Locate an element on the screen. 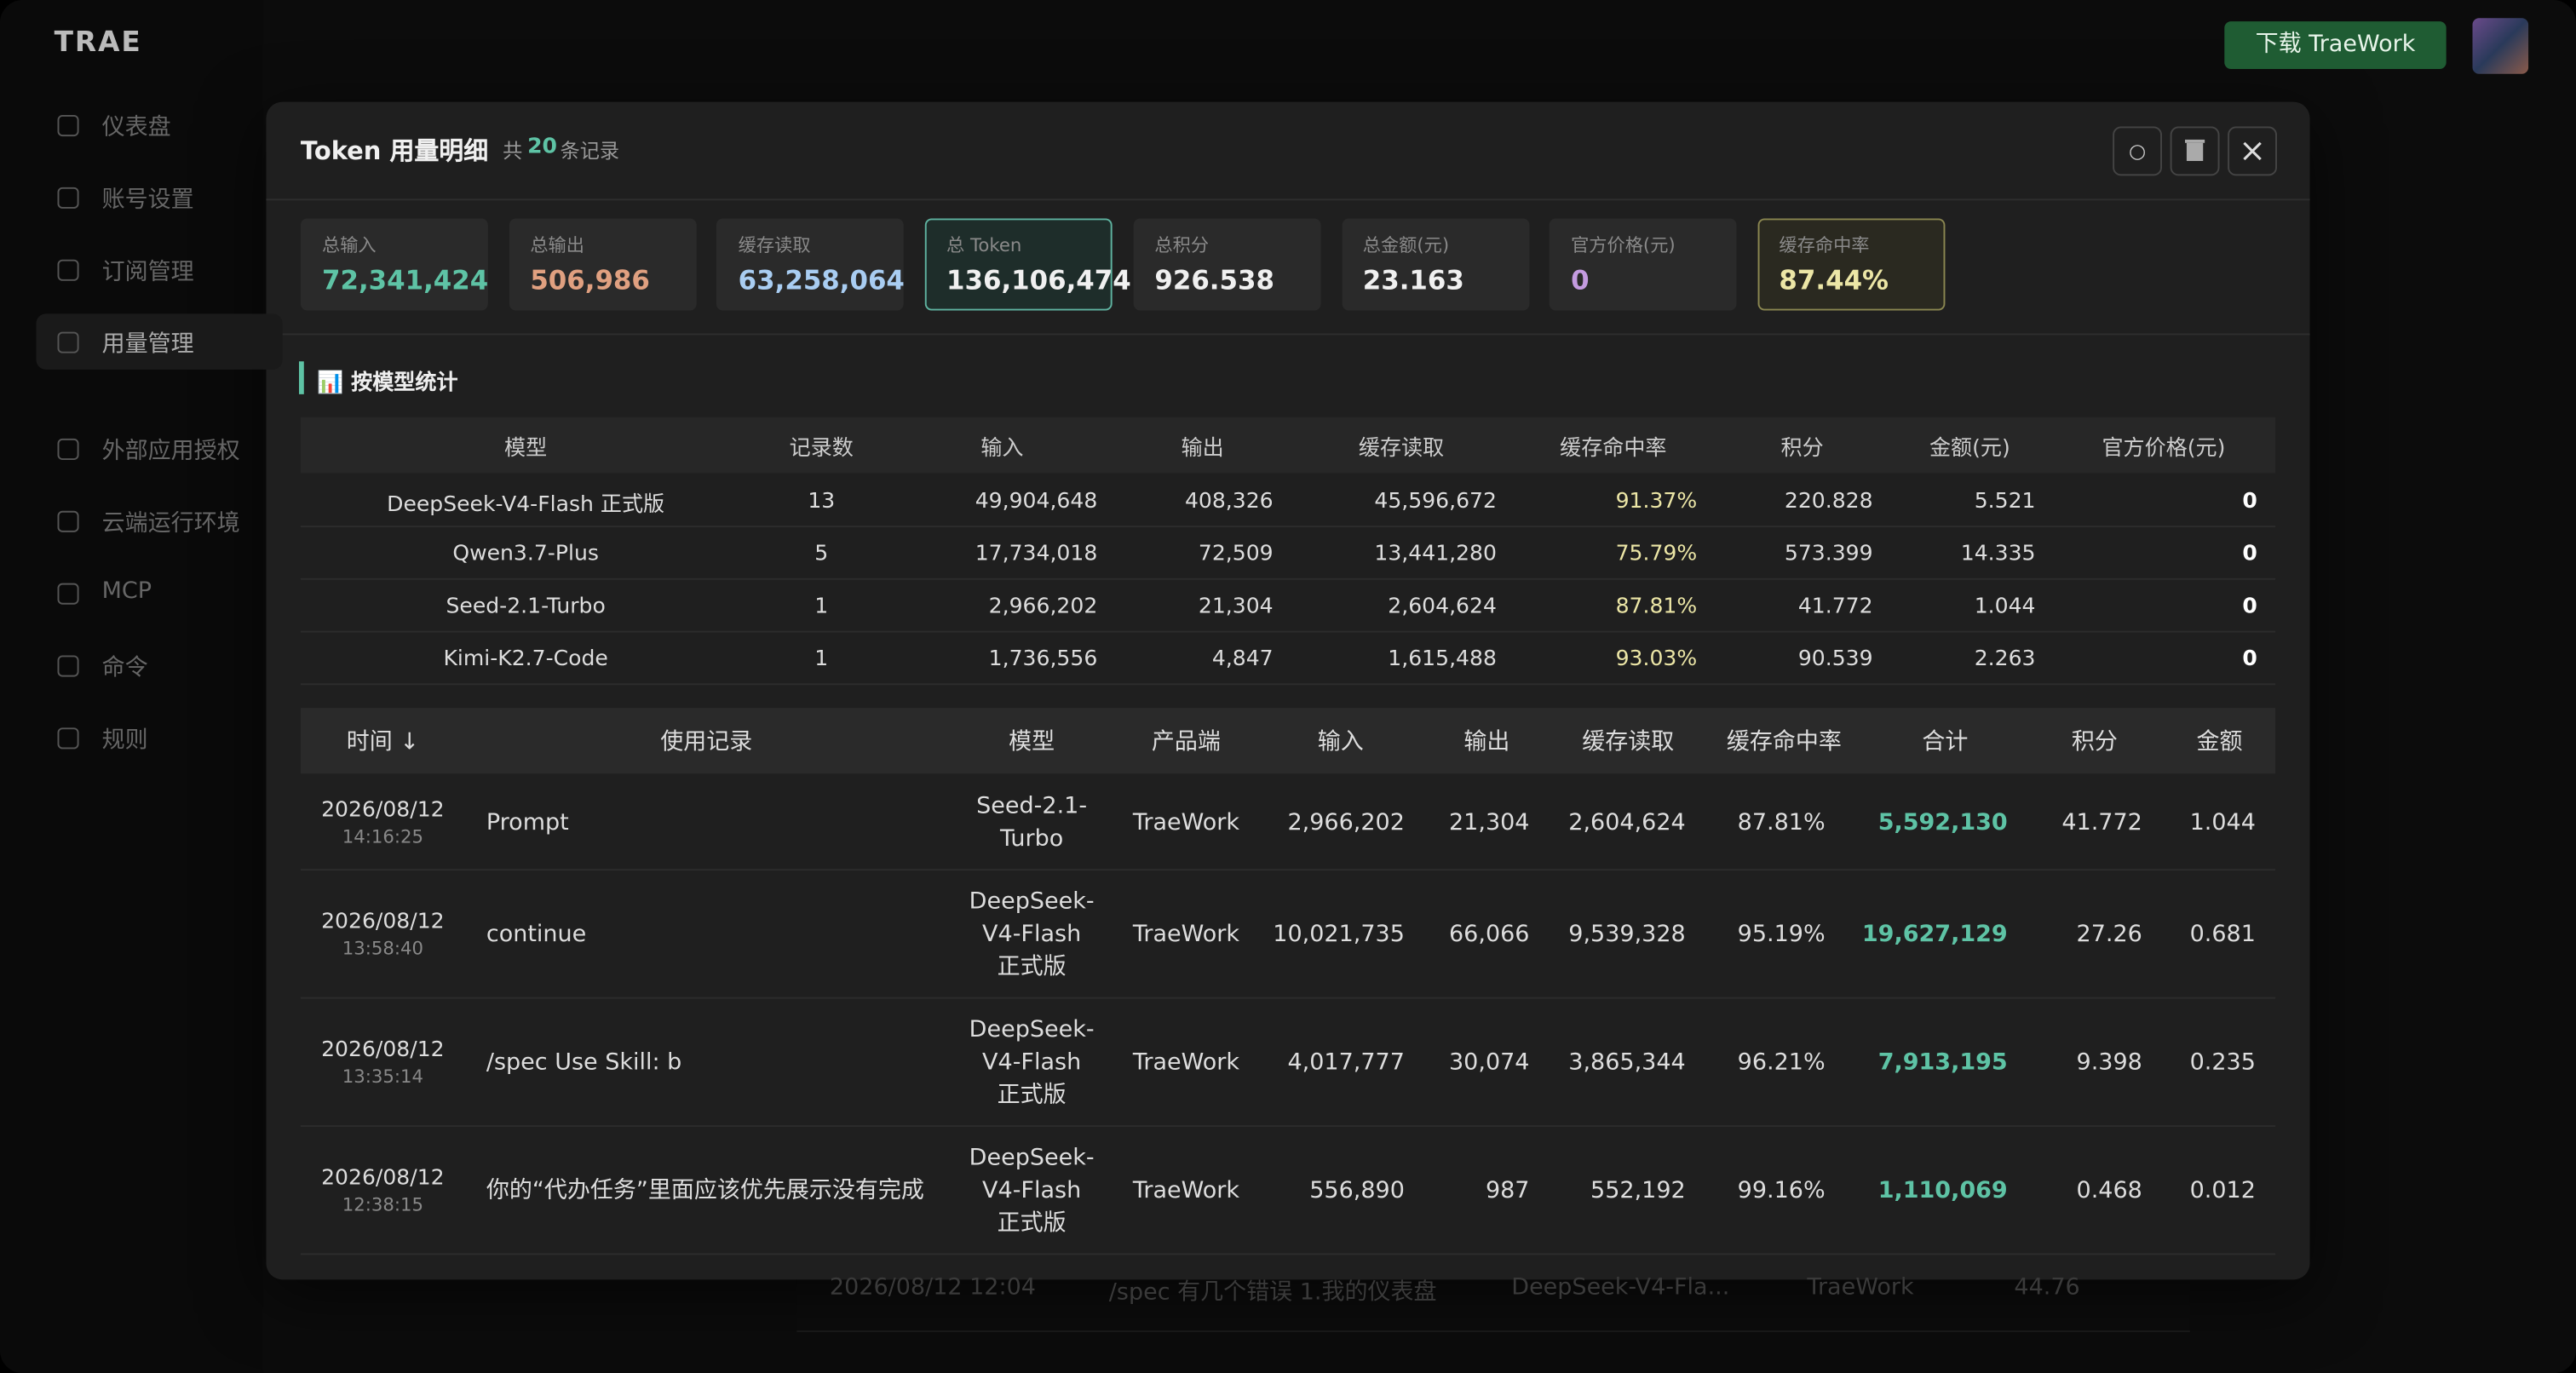  table-cell: 2,604,624 is located at coordinates (1443, 606).